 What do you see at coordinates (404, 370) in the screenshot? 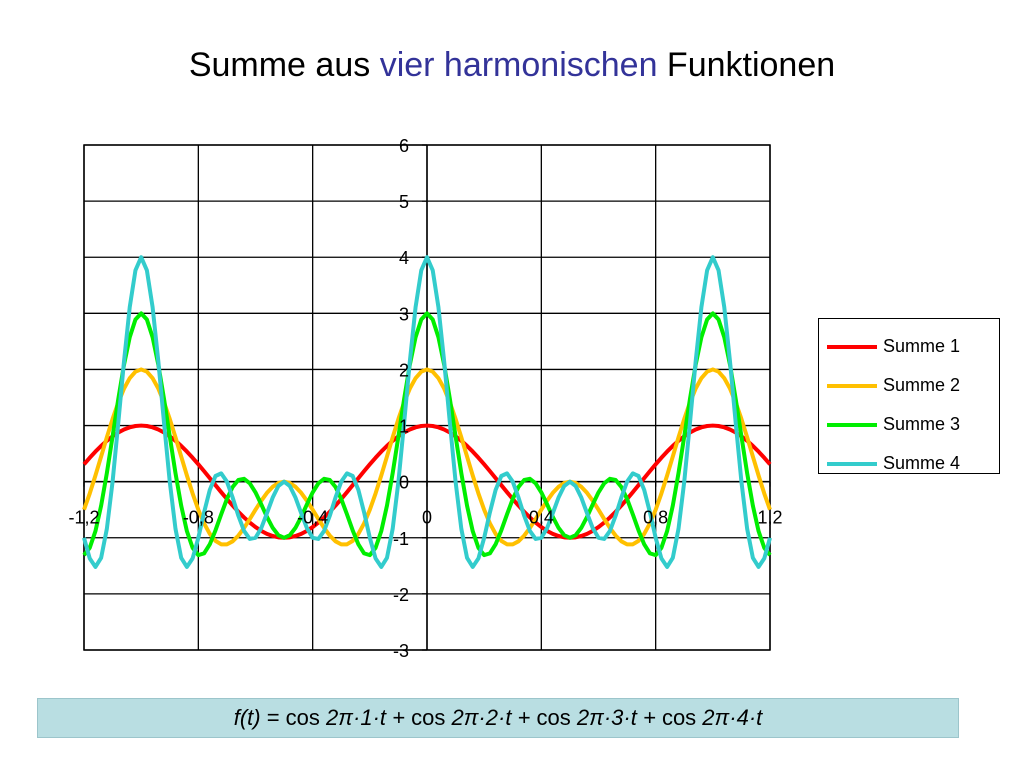
I see `y-tick-label-5: 2` at bounding box center [404, 370].